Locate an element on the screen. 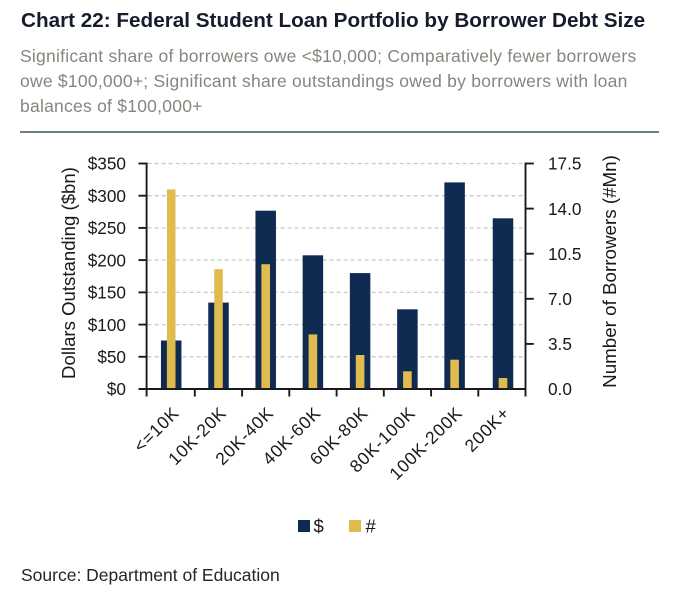 Image resolution: width=700 pixels, height=594 pixels. svg-text: $50 is located at coordinates (111, 357).